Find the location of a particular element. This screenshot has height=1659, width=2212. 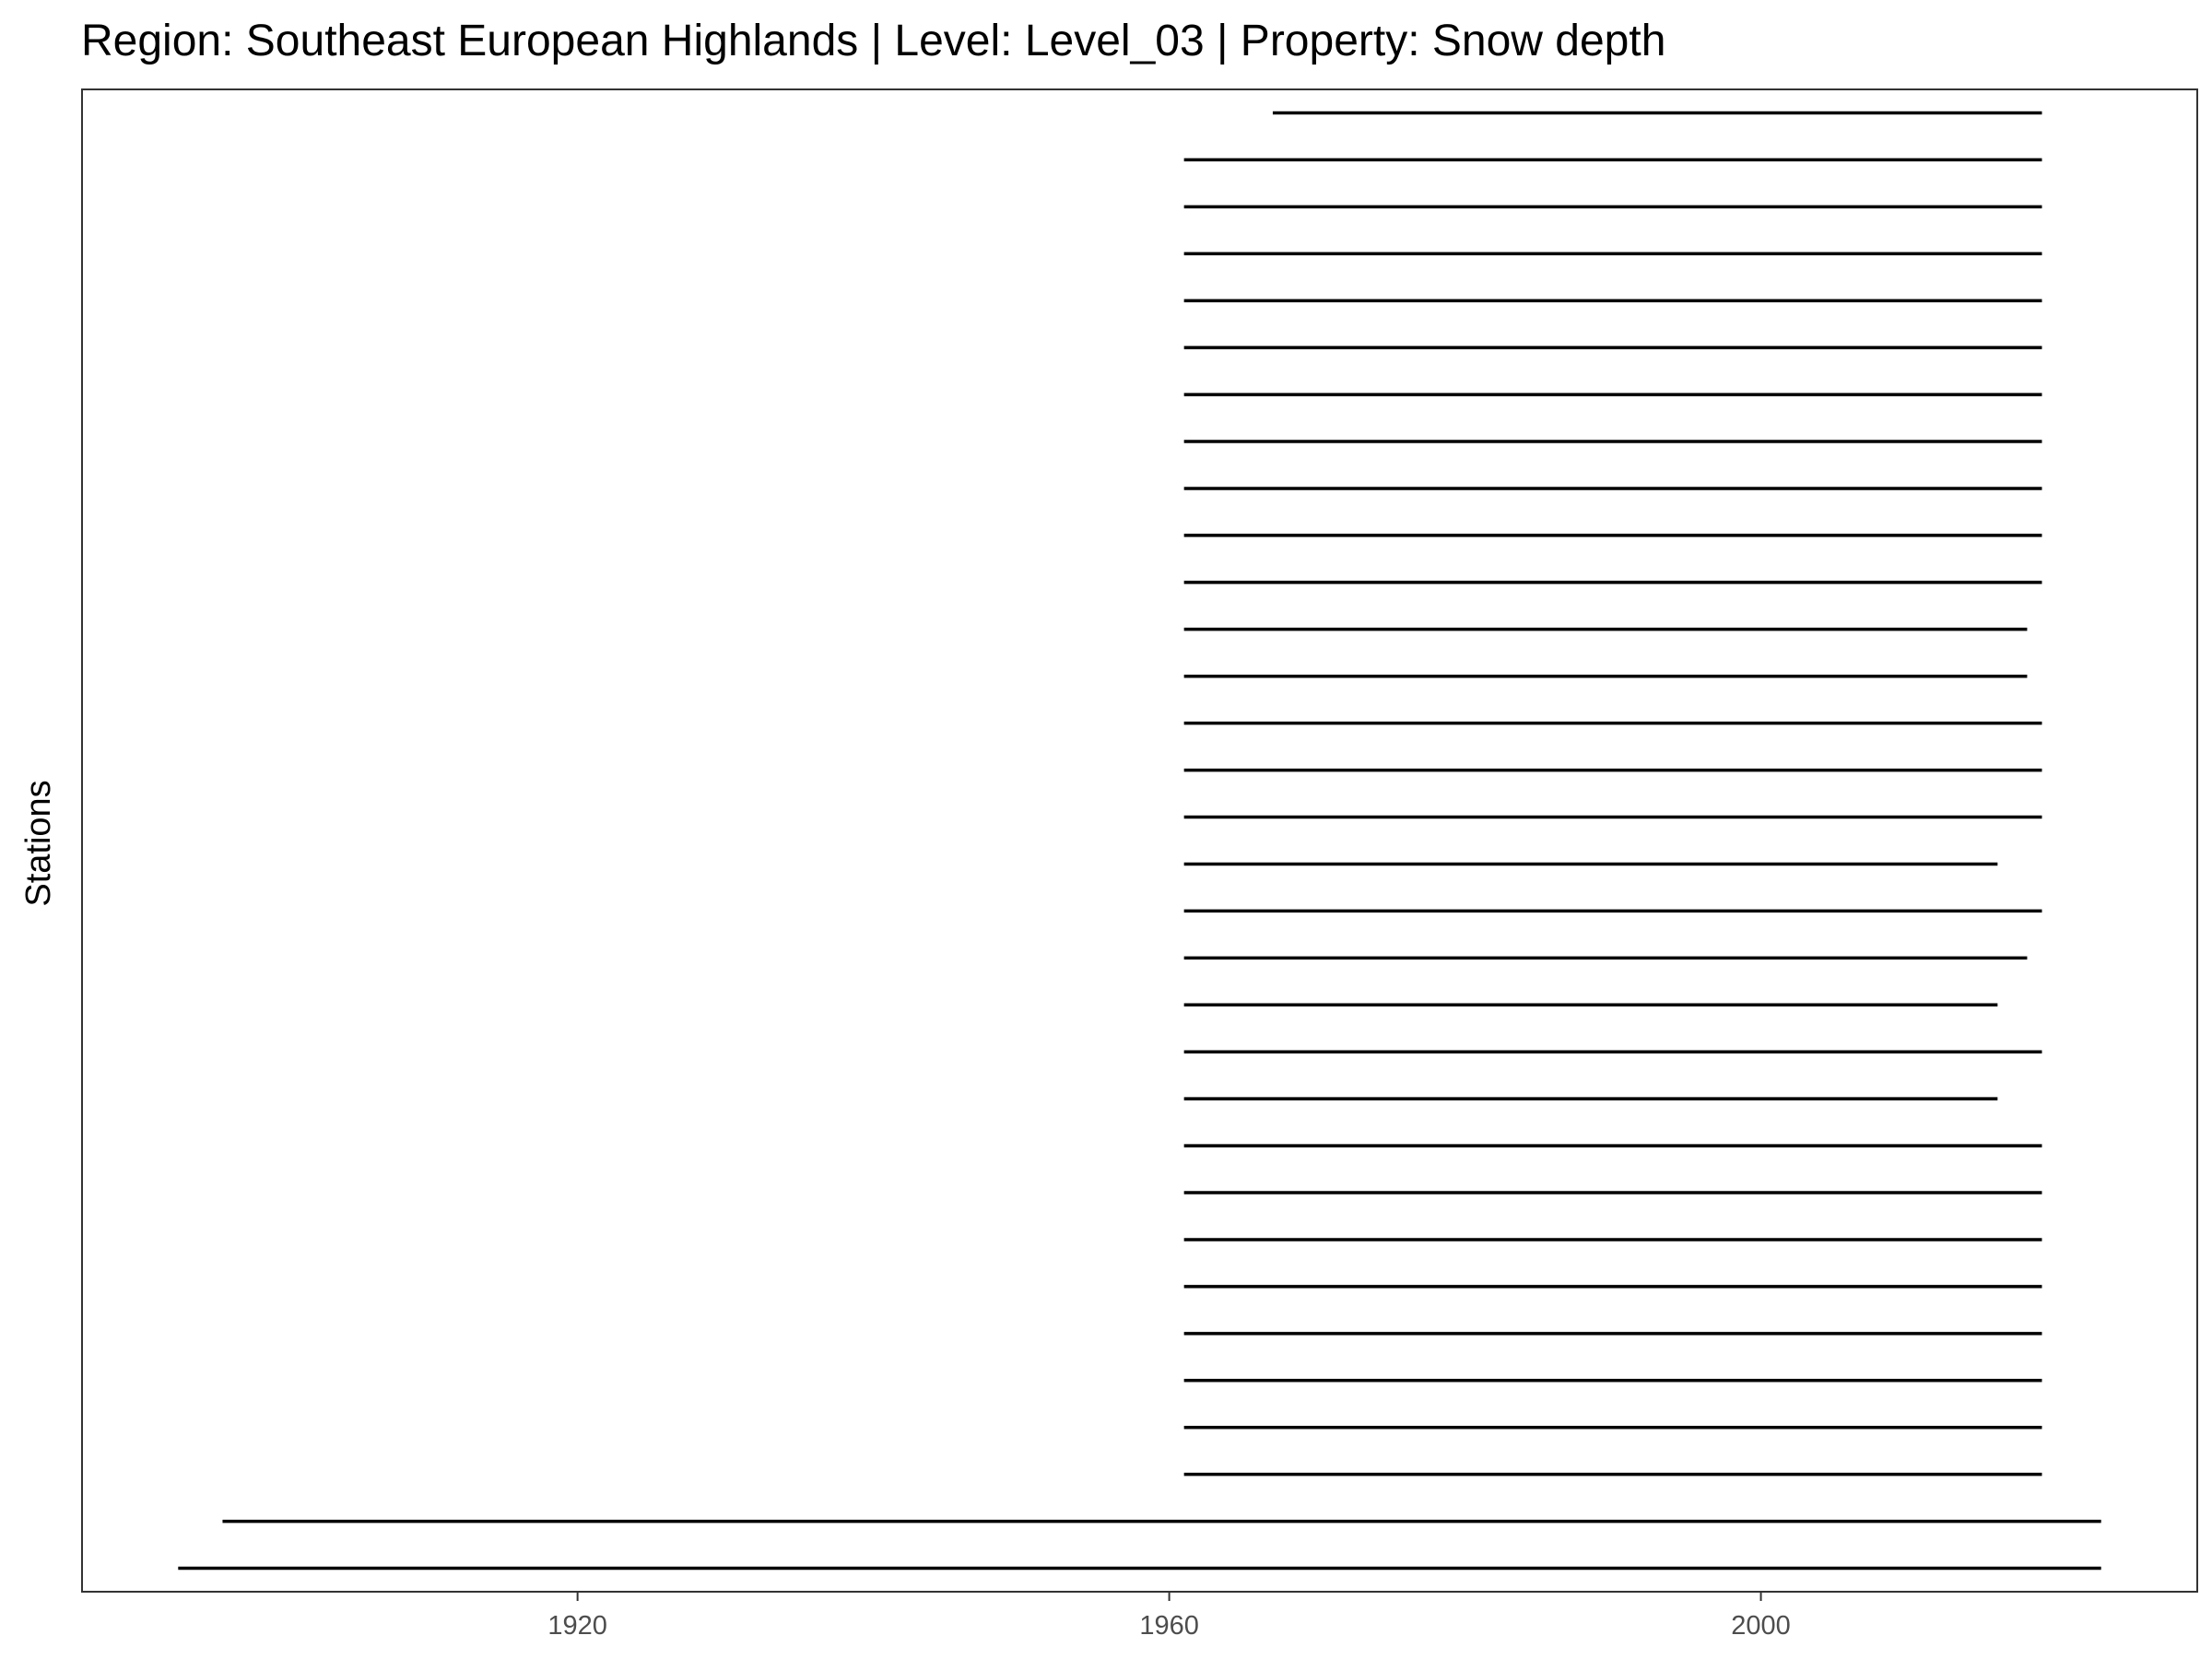

y-axis-title: Stations is located at coordinates (38, 843).